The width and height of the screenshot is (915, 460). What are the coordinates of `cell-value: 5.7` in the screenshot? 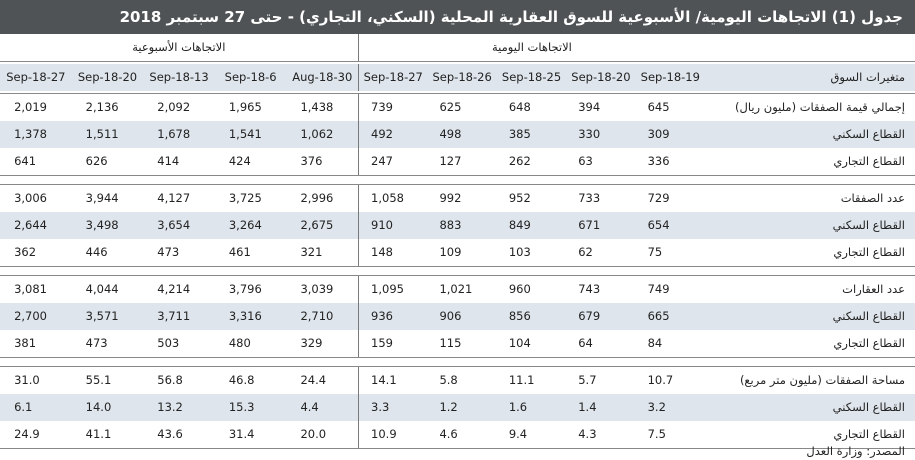 It's located at (587, 380).